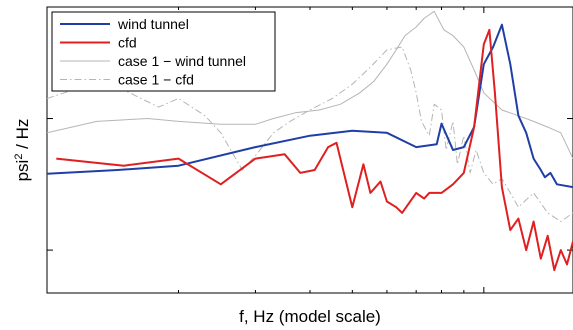 The width and height of the screenshot is (573, 330). What do you see at coordinates (127, 43) in the screenshot?
I see `legend-label-1: cfd` at bounding box center [127, 43].